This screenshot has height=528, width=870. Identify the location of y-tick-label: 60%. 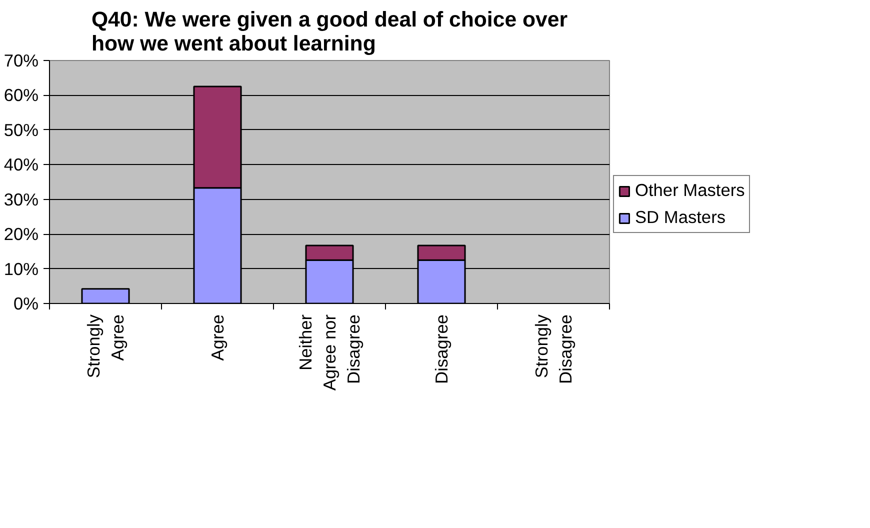
(21, 95).